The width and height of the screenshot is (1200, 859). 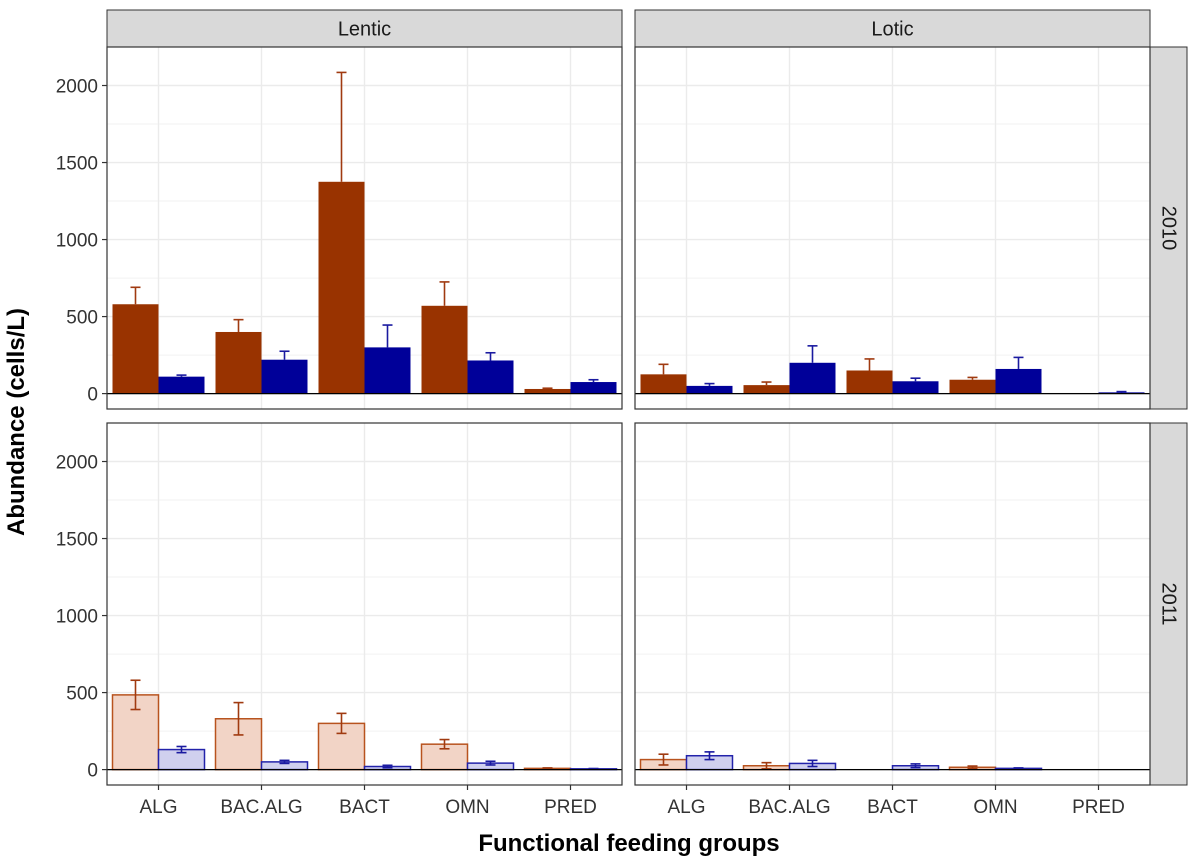 I want to click on facet-strip-lentic, so click(x=364, y=28).